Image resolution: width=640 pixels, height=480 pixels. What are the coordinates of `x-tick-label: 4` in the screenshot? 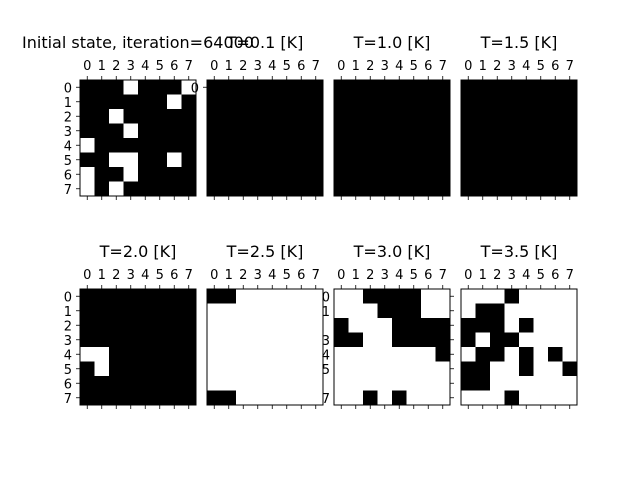 It's located at (526, 66).